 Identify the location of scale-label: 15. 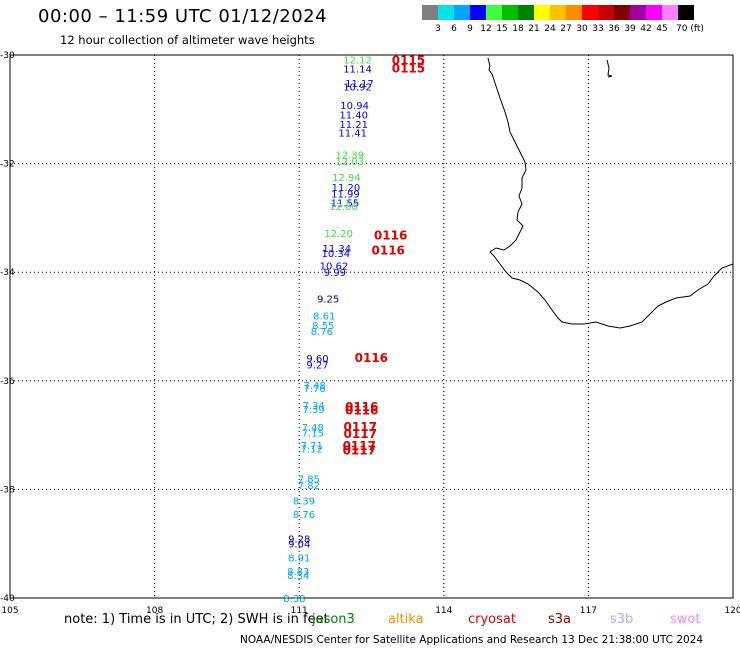
(502, 29).